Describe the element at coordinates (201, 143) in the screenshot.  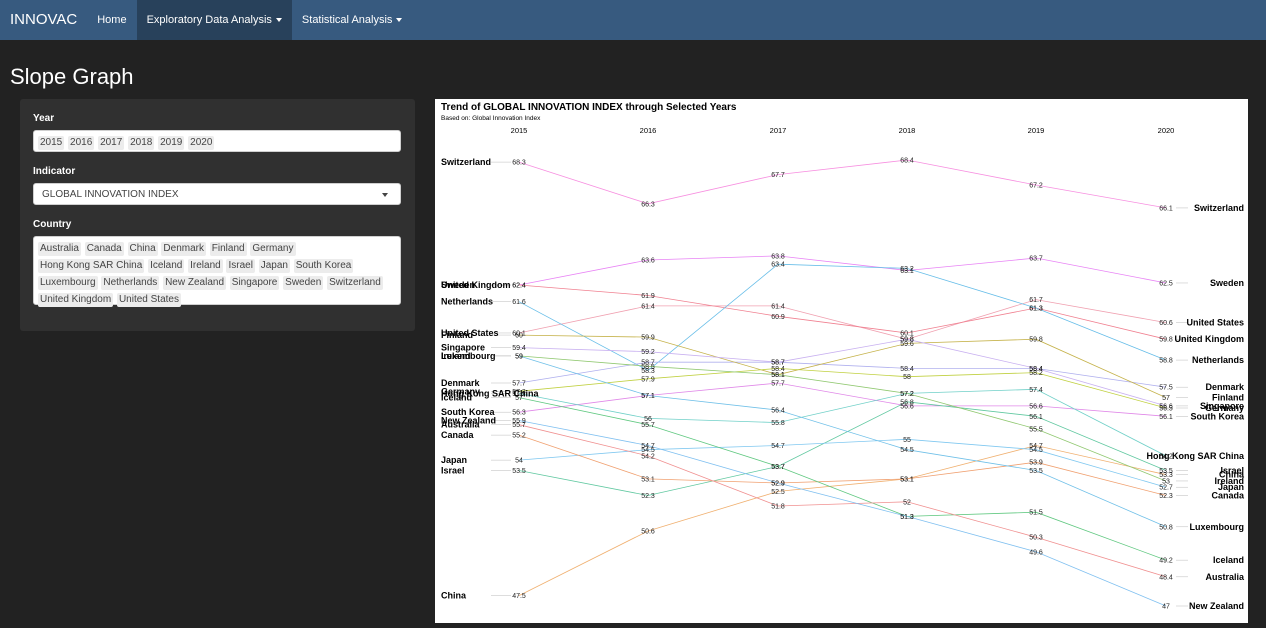
I see `year-tag: 2020` at that location.